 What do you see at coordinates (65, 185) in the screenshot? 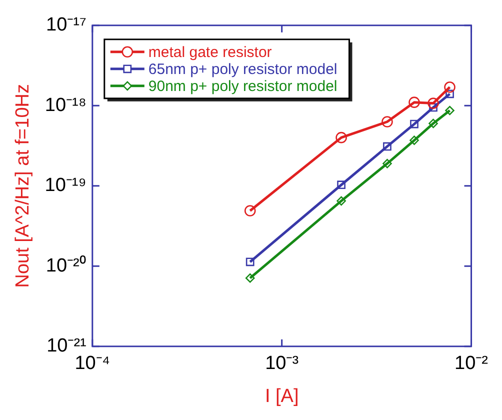
I see `y-tick-label: 10⁻¹⁹` at bounding box center [65, 185].